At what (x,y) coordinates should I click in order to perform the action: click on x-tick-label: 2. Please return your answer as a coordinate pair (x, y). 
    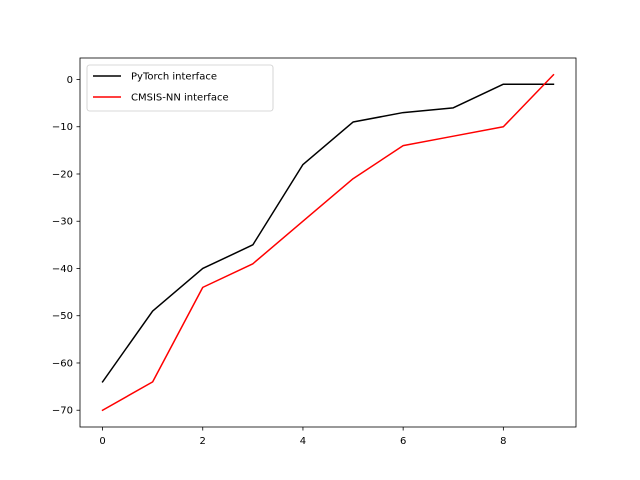
    Looking at the image, I should click on (203, 441).